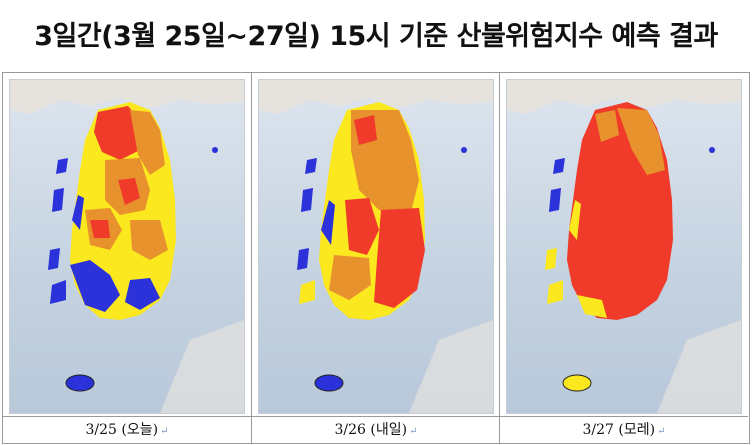 This screenshot has width=752, height=445. I want to click on caption-text: 3/27 (모레), so click(619, 430).